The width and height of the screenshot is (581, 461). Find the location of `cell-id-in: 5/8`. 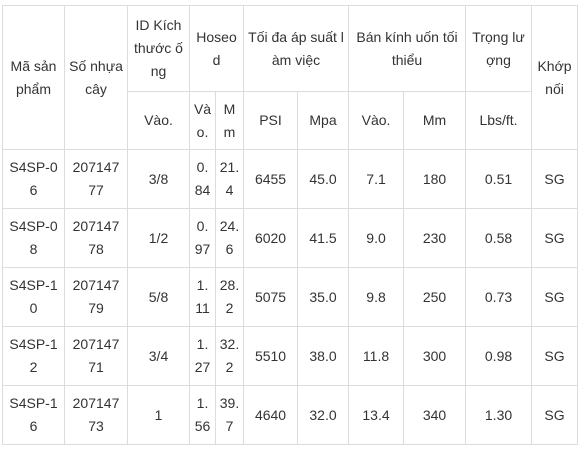

cell-id-in: 5/8 is located at coordinates (158, 297).